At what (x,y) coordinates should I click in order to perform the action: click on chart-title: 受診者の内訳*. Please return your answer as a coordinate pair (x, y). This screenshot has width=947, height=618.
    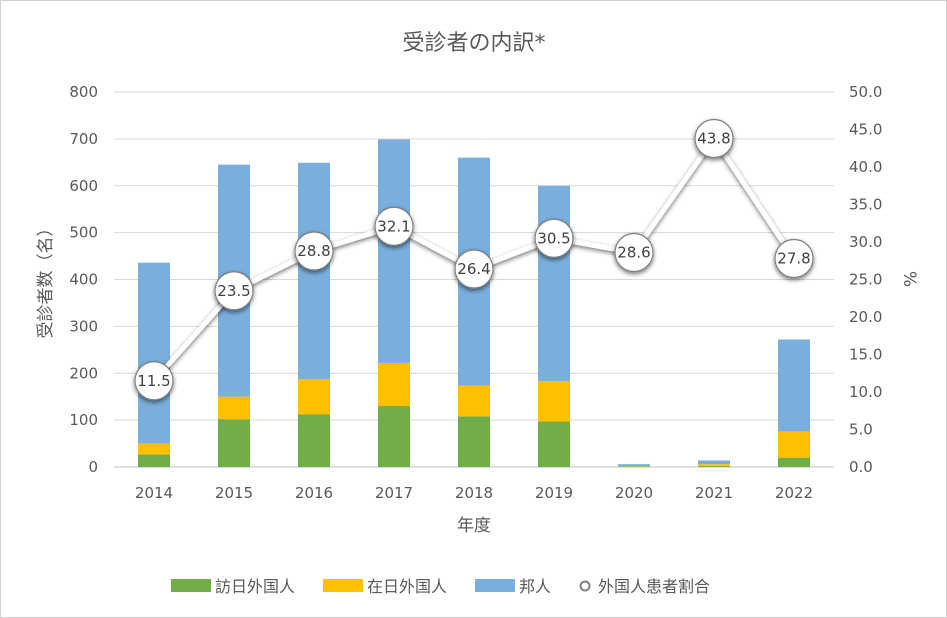
    Looking at the image, I should click on (473, 43).